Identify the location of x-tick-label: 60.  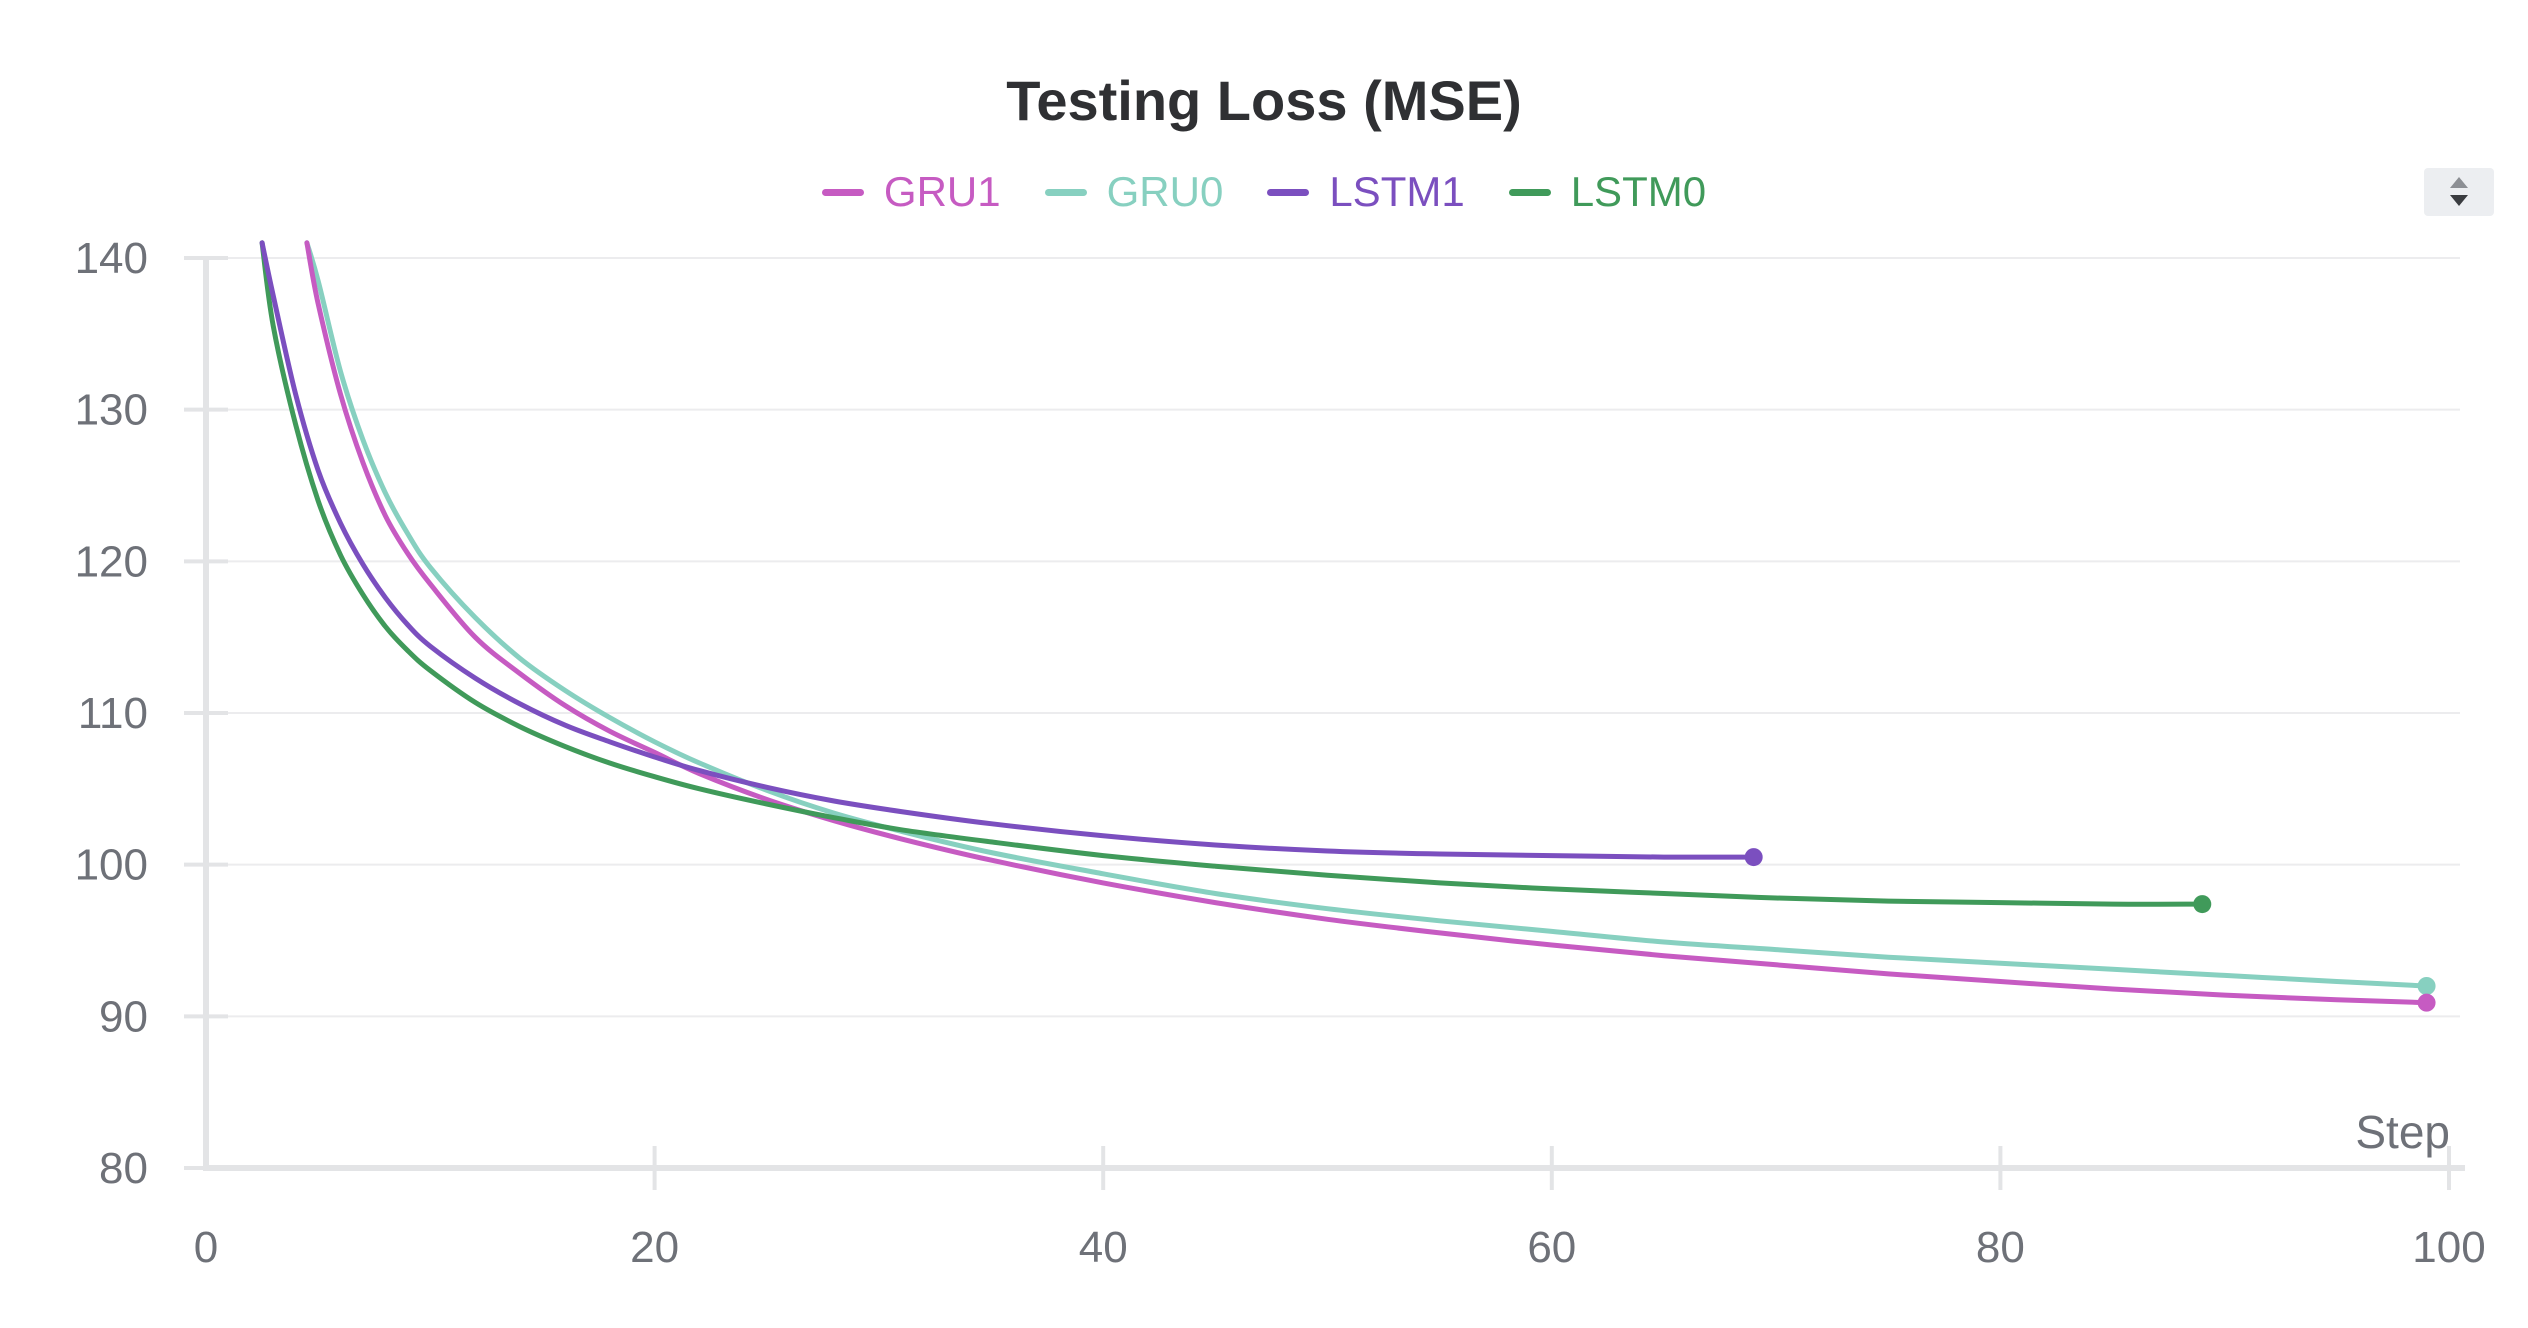
(1551, 1247).